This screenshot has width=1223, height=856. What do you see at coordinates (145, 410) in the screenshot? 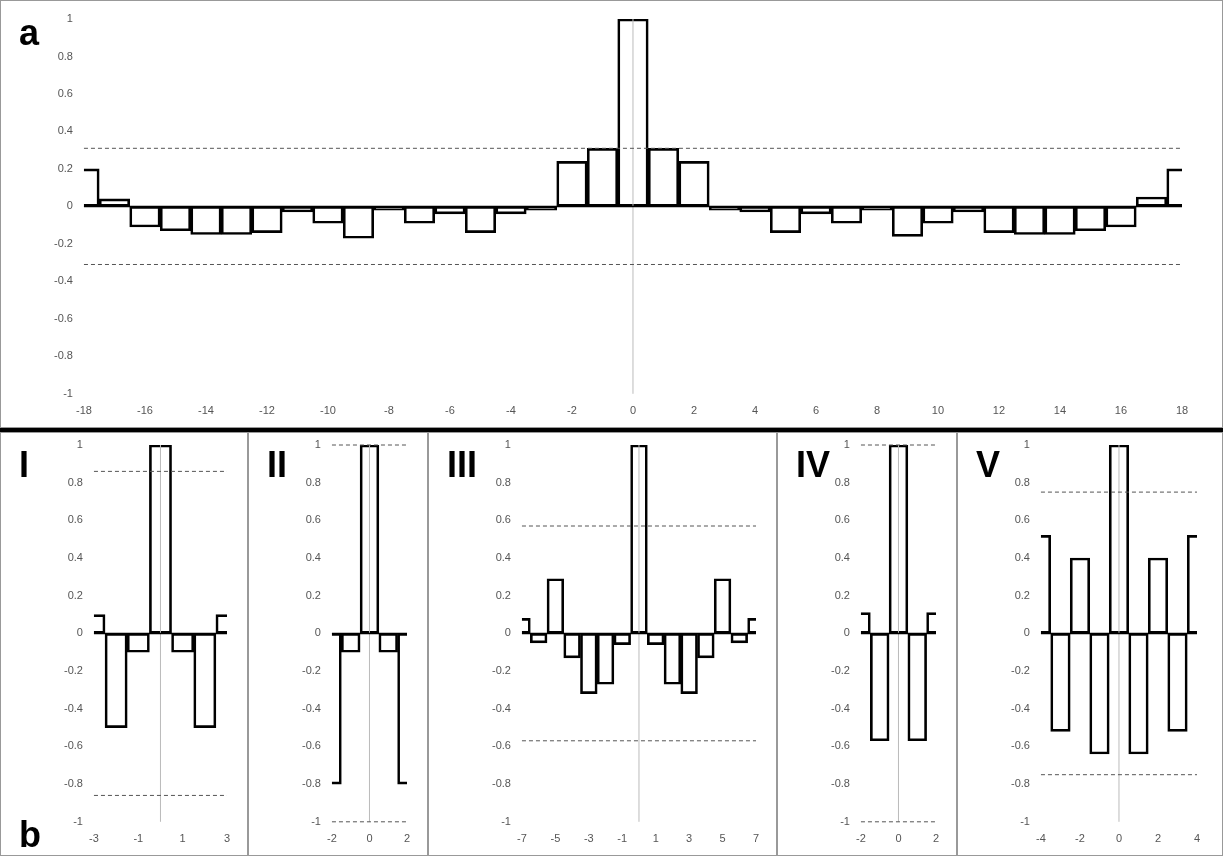
I see `x-tick-label: -16` at bounding box center [145, 410].